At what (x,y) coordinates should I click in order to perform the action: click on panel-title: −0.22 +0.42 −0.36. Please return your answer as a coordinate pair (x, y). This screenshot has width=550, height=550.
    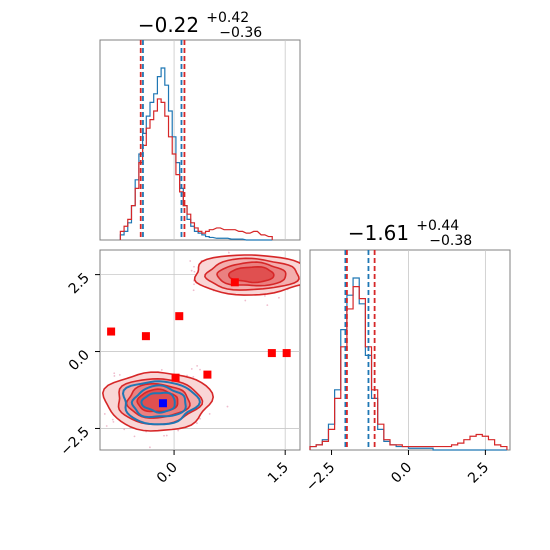
    Looking at the image, I should click on (200, 24).